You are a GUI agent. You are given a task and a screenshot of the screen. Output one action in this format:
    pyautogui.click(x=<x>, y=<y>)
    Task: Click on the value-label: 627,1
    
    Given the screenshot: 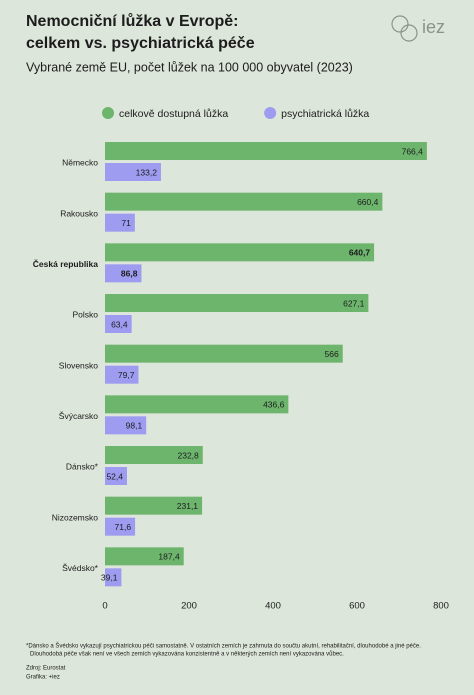 What is the action you would take?
    pyautogui.click(x=354, y=303)
    